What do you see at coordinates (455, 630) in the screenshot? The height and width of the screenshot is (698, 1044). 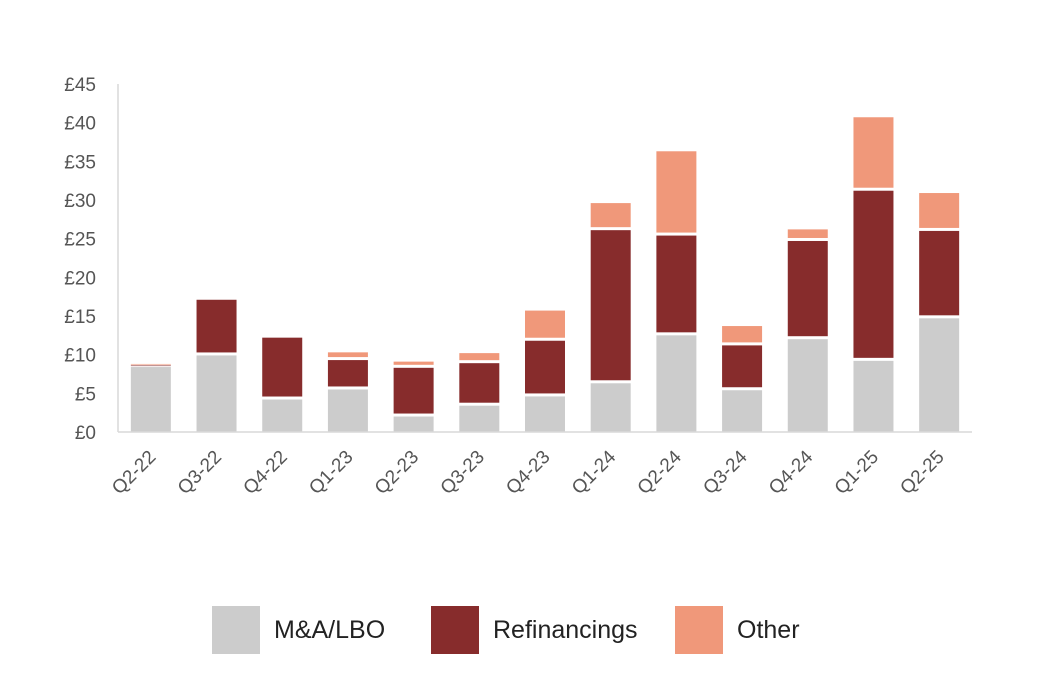 I see `legend-swatch-refinancings` at bounding box center [455, 630].